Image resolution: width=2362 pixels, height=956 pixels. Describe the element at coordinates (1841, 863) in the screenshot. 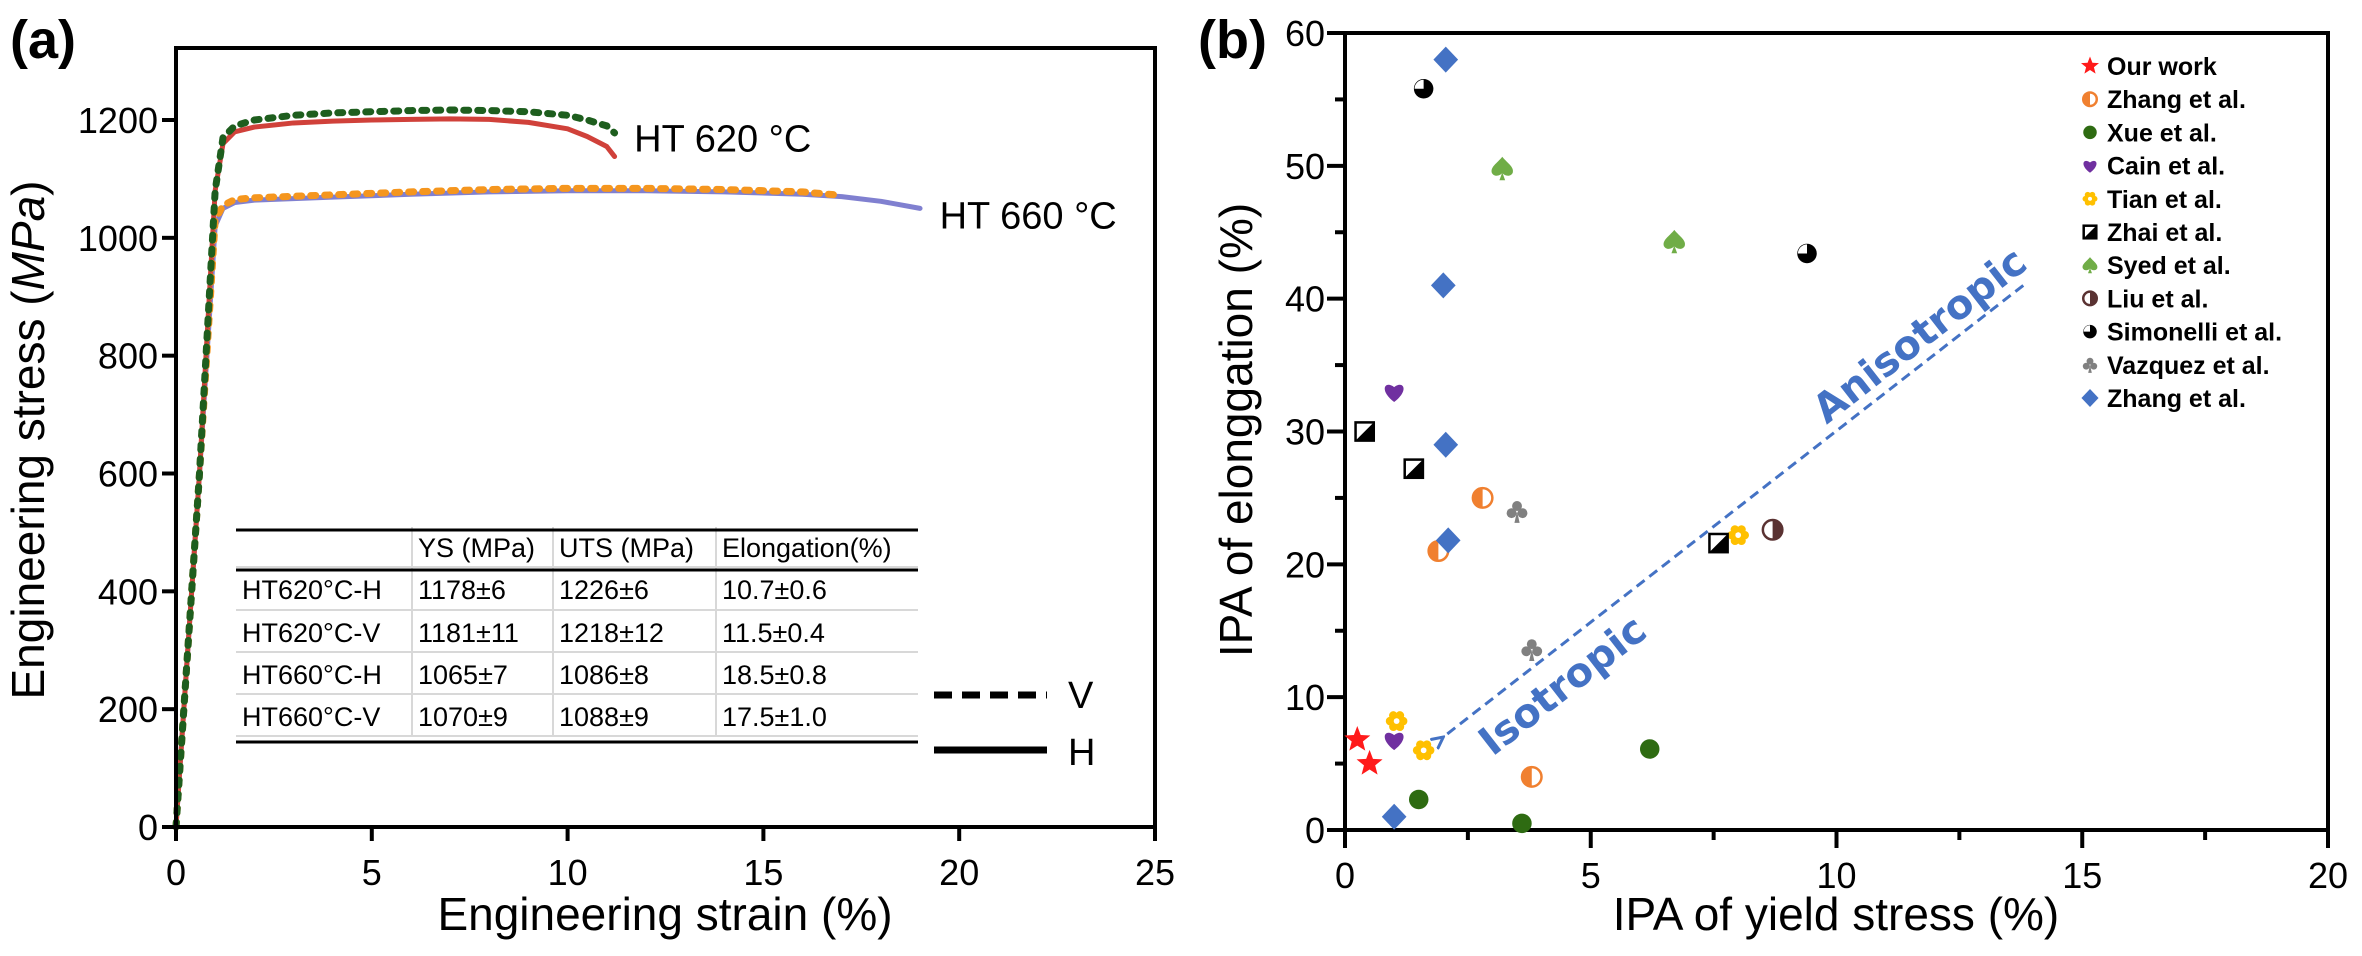

I see `panel-b-x-ticks: 0 5 10 15 20` at that location.